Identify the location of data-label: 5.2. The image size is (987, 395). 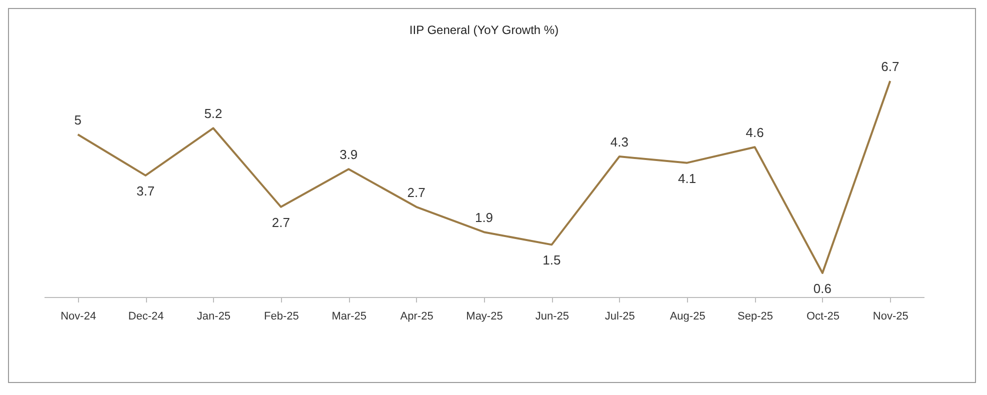
(213, 114).